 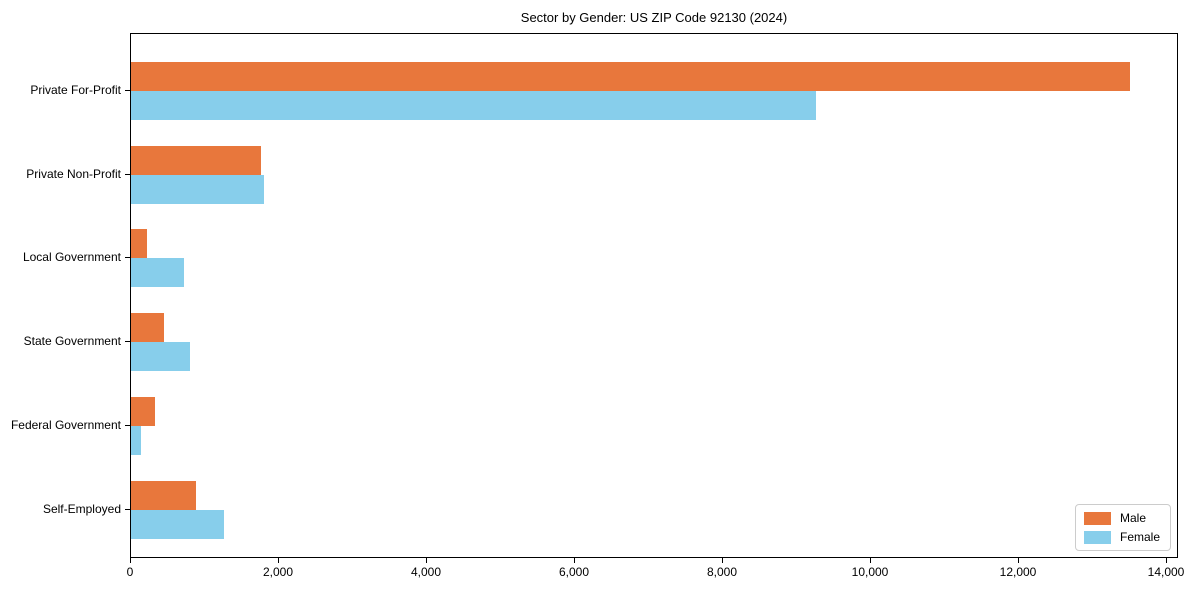 I want to click on y-label-0: Private For-Profit, so click(x=75, y=90).